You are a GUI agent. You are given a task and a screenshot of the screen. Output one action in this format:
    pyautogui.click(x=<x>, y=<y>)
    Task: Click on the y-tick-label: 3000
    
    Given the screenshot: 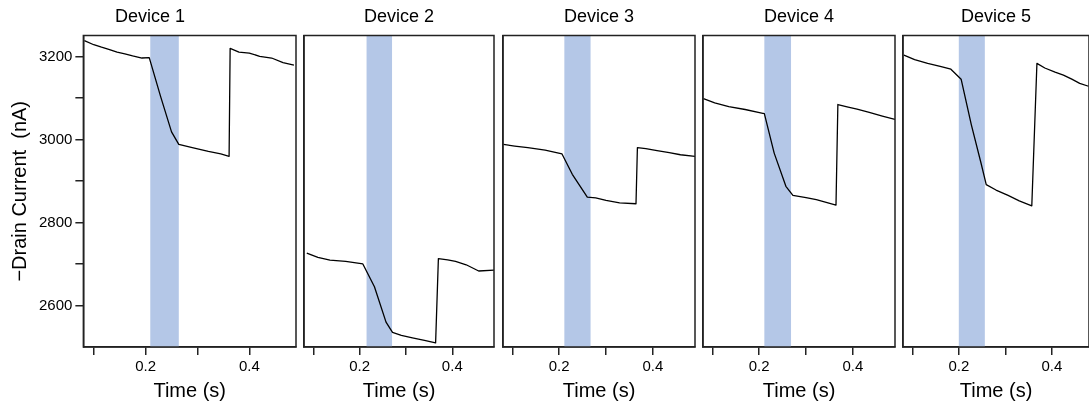 What is the action you would take?
    pyautogui.click(x=55, y=138)
    